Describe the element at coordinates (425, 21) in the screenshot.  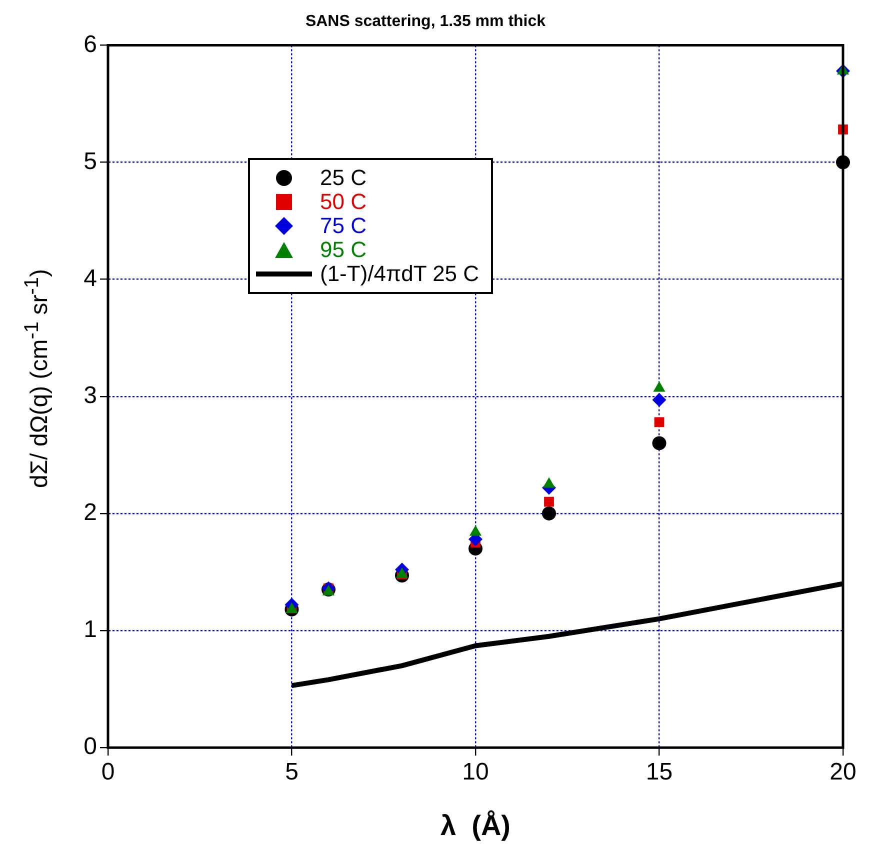
I see `chart-title: SANS scattering, 1.35 mm thick` at that location.